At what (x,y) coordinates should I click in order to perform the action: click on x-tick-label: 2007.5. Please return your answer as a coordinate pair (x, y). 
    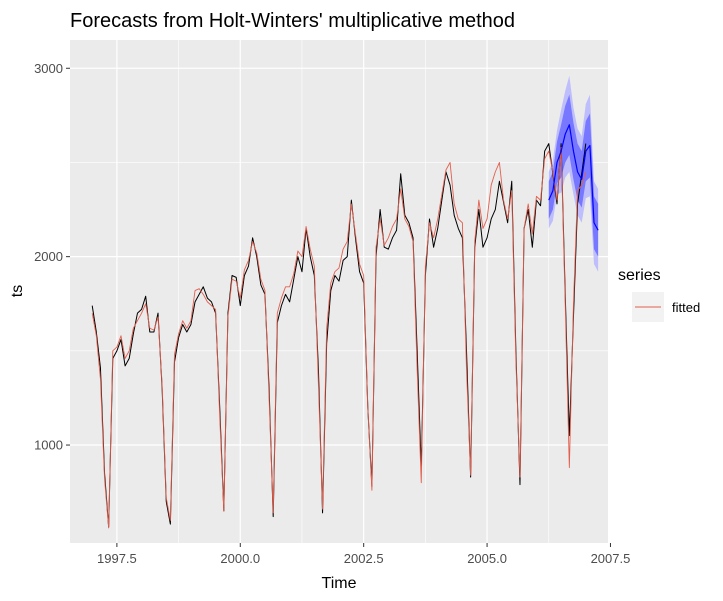
    Looking at the image, I should click on (611, 558).